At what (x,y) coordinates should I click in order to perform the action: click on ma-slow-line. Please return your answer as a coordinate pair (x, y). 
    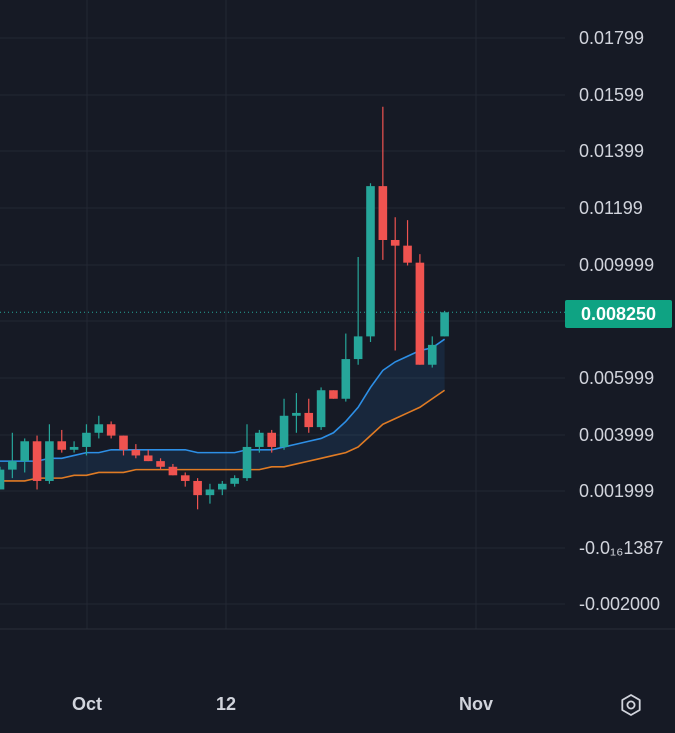
    Looking at the image, I should click on (223, 435).